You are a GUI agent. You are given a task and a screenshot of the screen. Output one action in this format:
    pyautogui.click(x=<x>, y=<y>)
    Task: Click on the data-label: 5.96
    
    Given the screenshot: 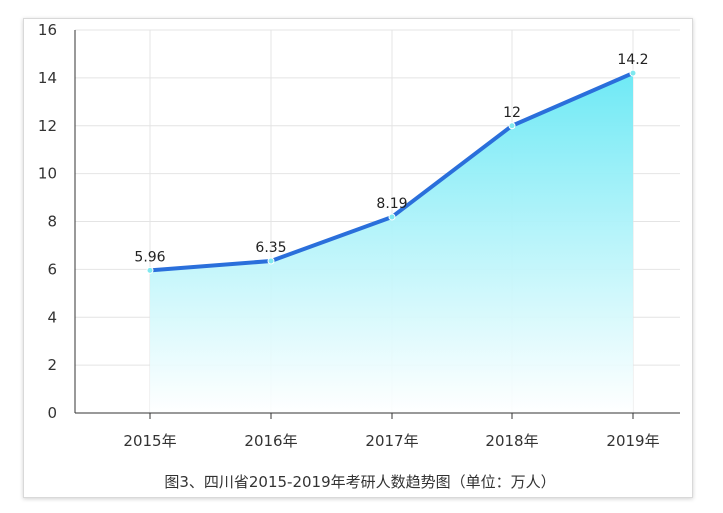 What is the action you would take?
    pyautogui.click(x=149, y=257)
    